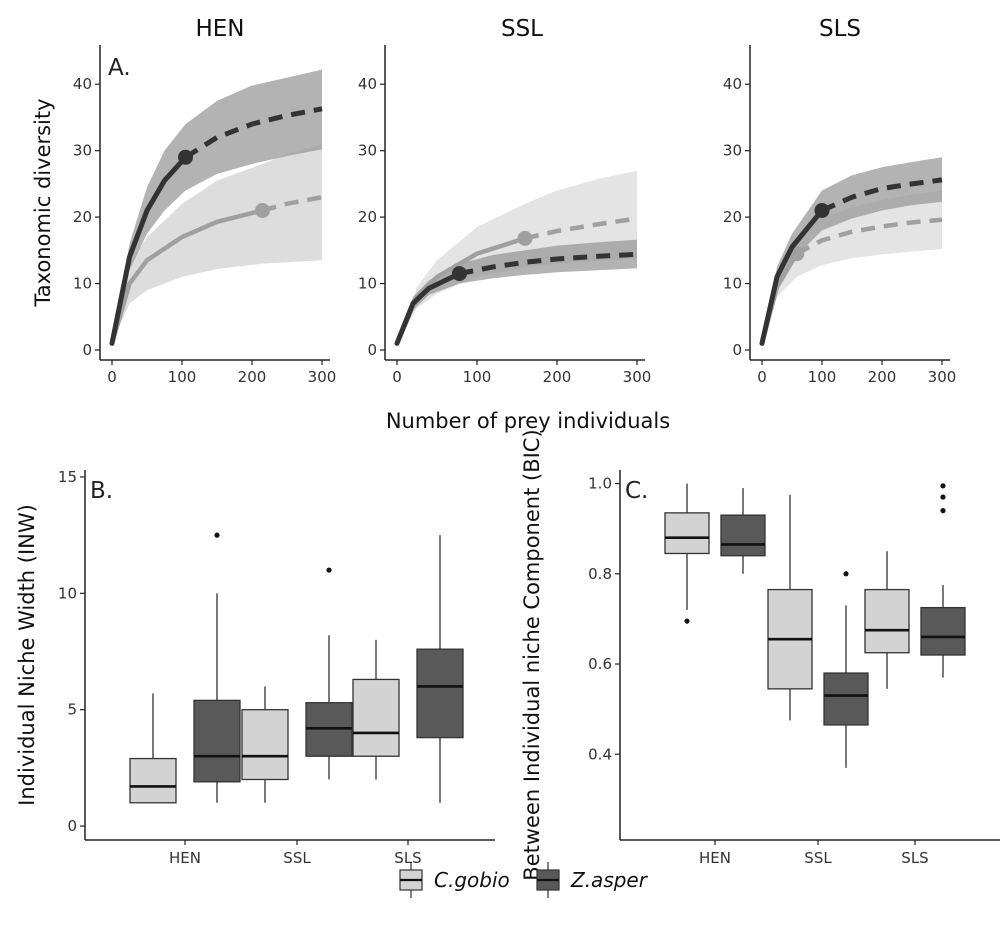 This screenshot has width=1006, height=933. What do you see at coordinates (532, 654) in the screenshot?
I see `y-axis-label: Between Individual niche Component (BIC)` at bounding box center [532, 654].